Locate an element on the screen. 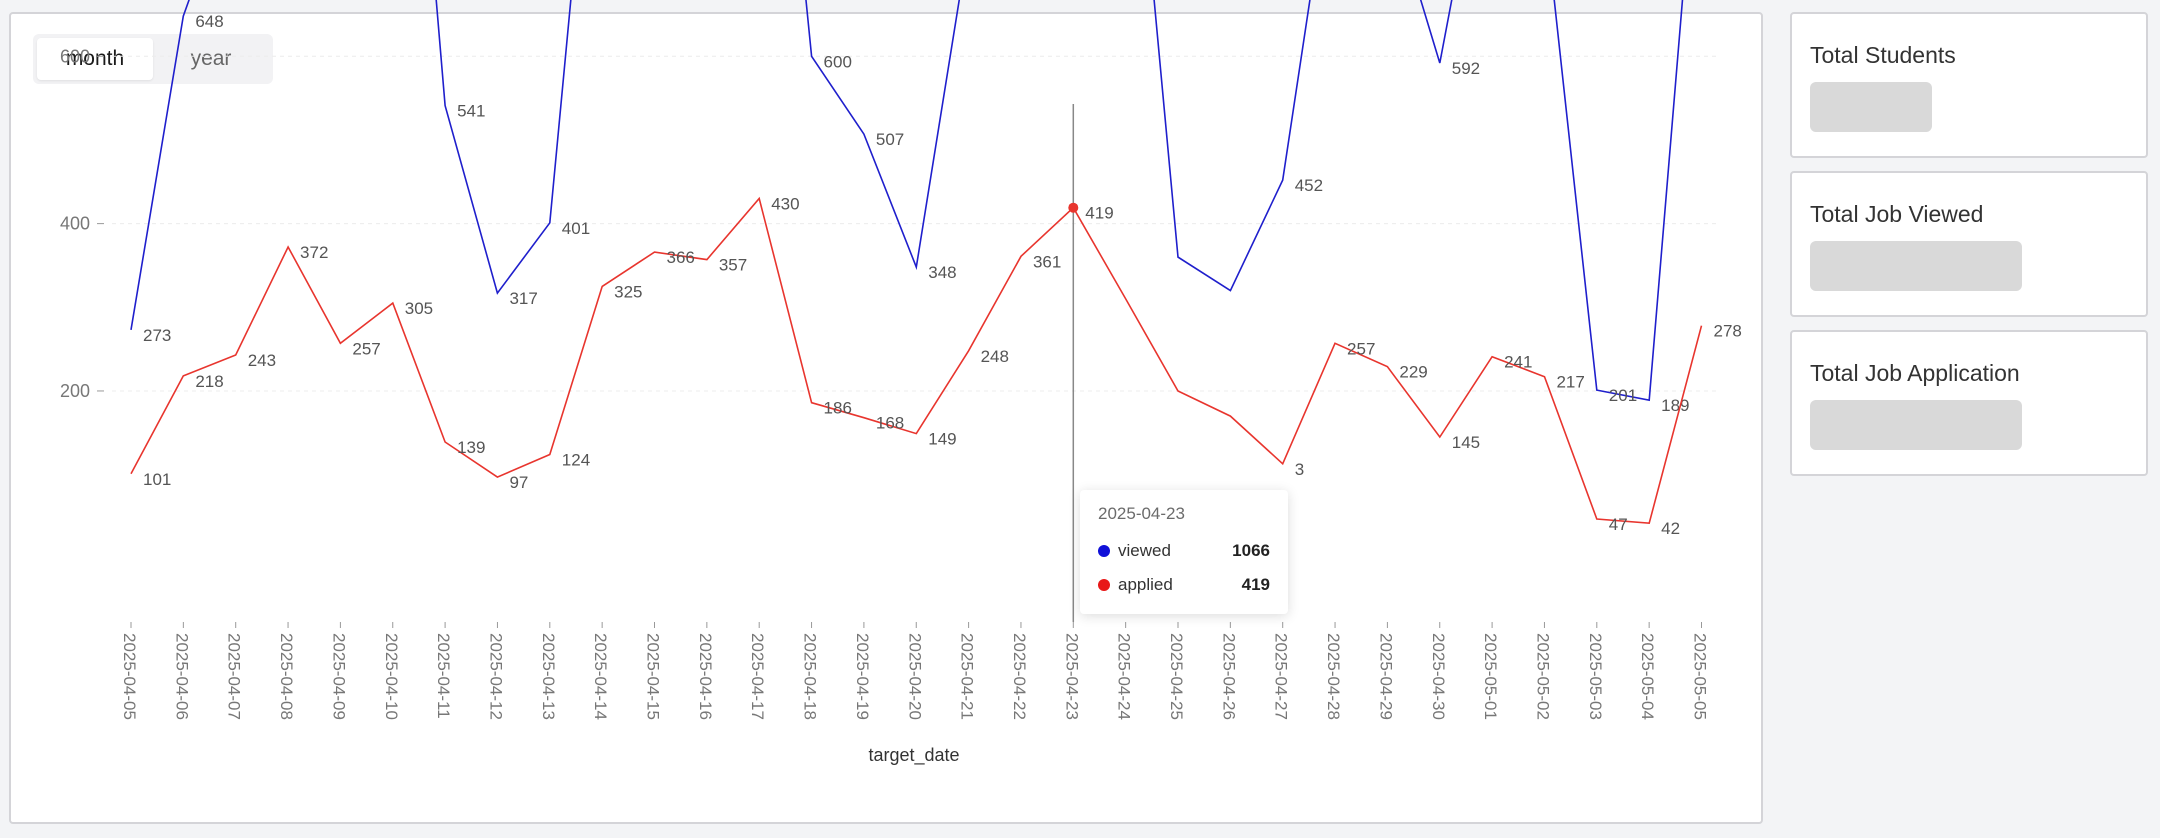 The image size is (2160, 838). year-toggle-button: year is located at coordinates (211, 59).